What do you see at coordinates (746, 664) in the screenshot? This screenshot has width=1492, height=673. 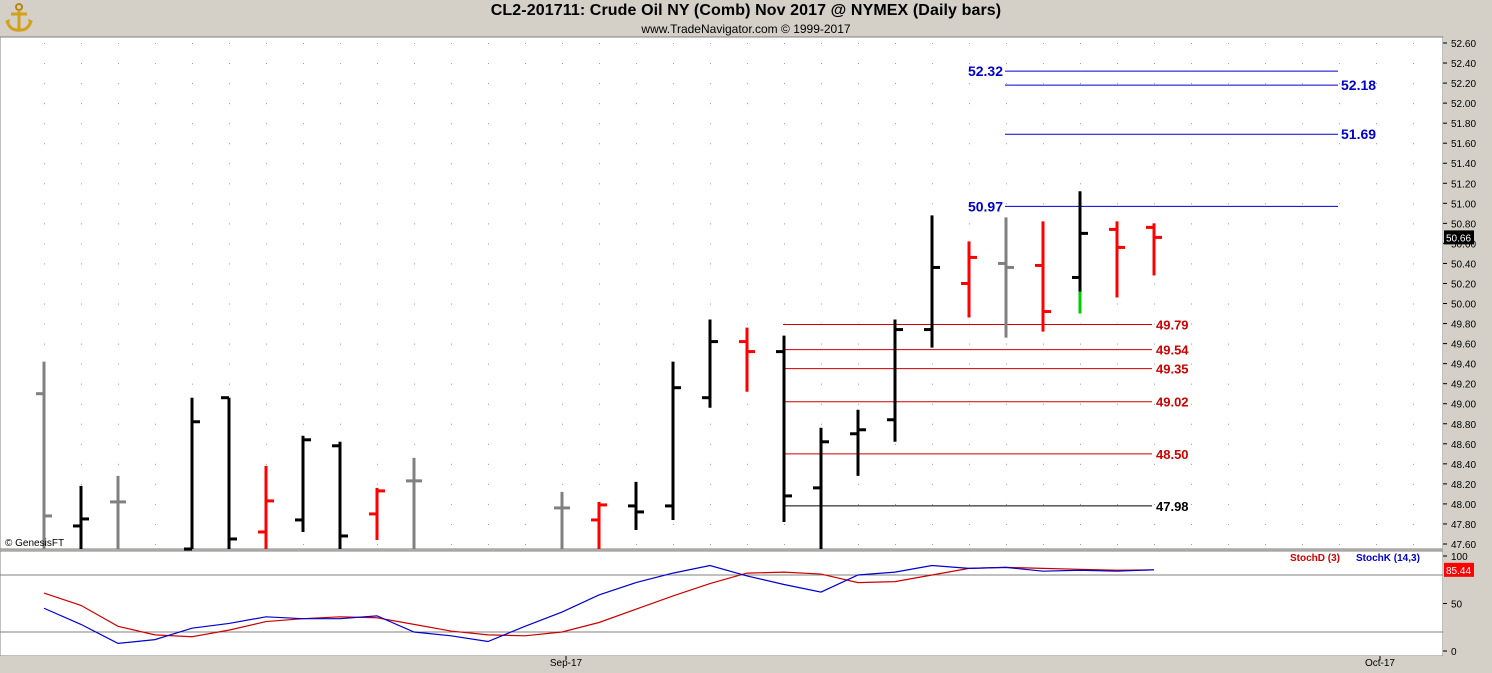 I see `bottom-axis-band` at bounding box center [746, 664].